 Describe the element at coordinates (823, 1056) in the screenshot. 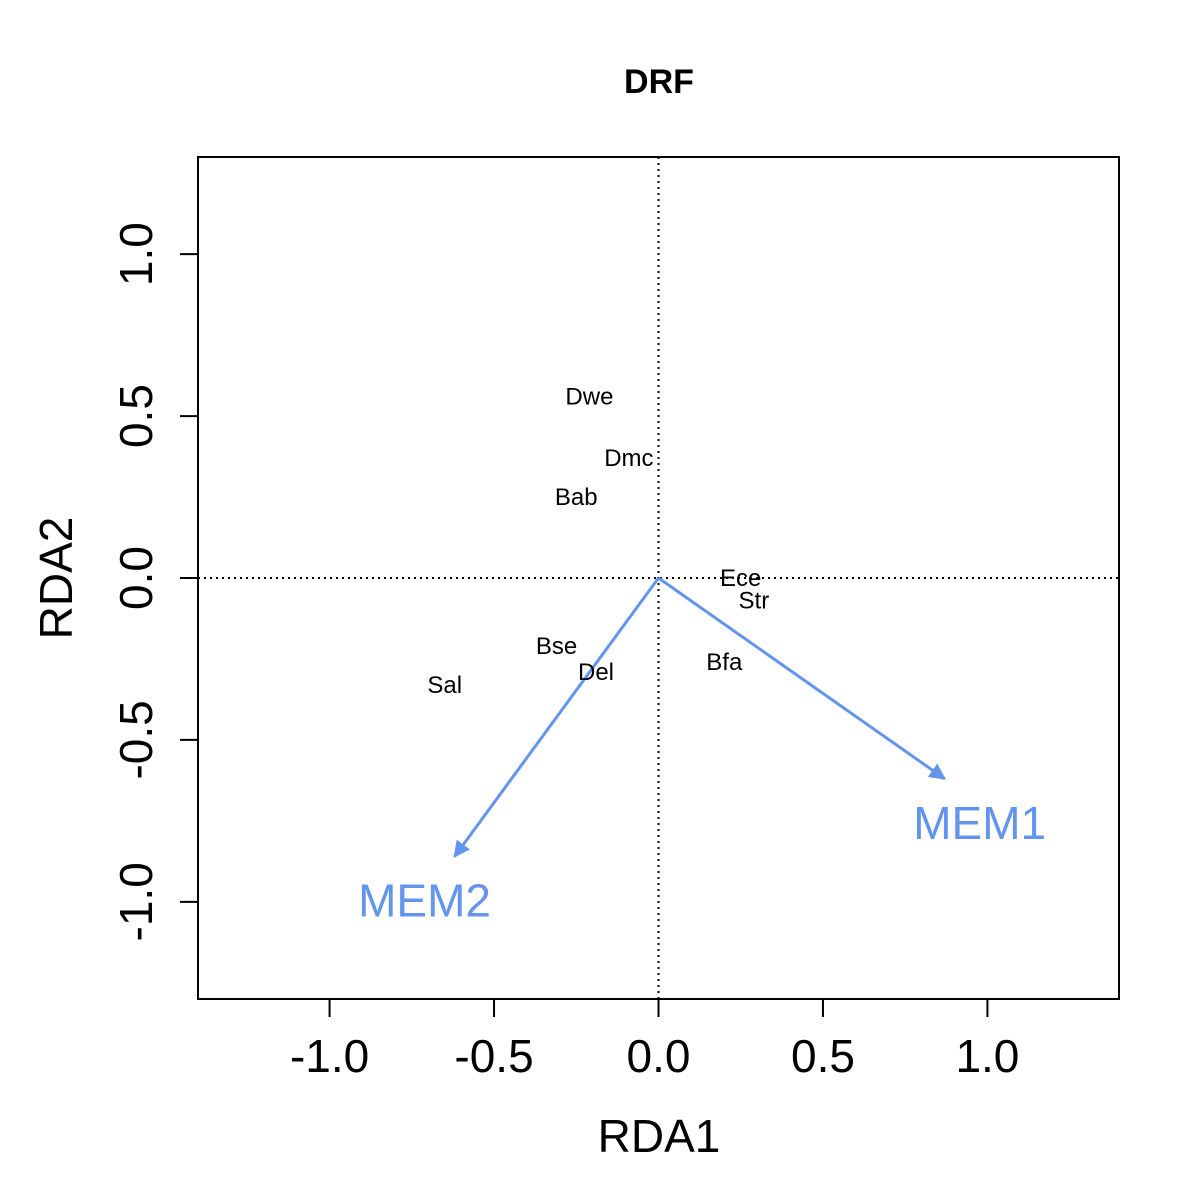

I see `x-tick-label: 0.5` at that location.